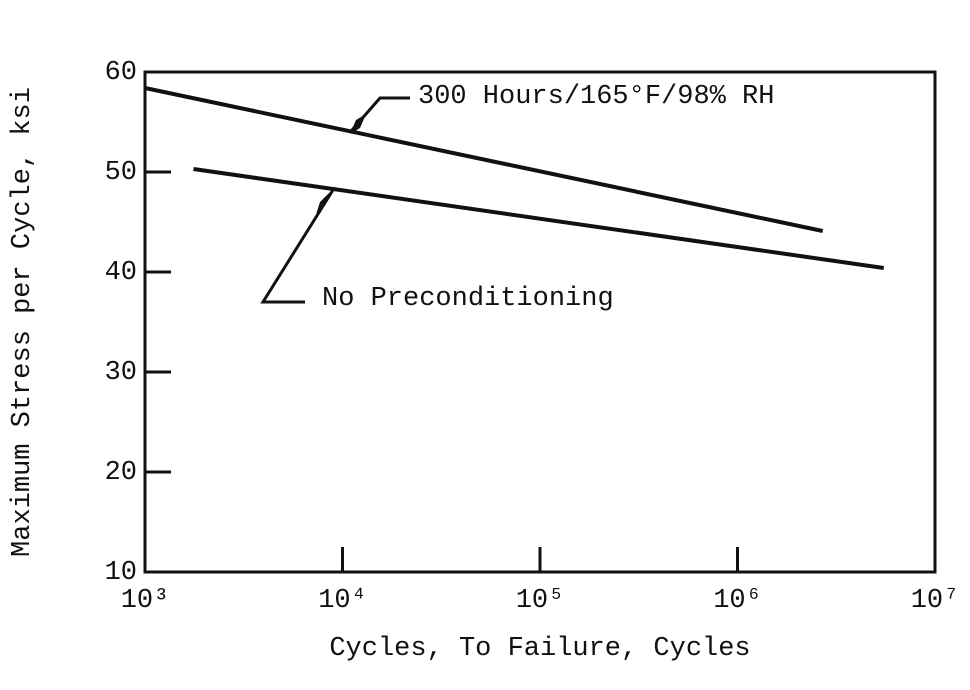 This screenshot has height=690, width=970. Describe the element at coordinates (121, 573) in the screenshot. I see `y-tick-label: 10` at that location.